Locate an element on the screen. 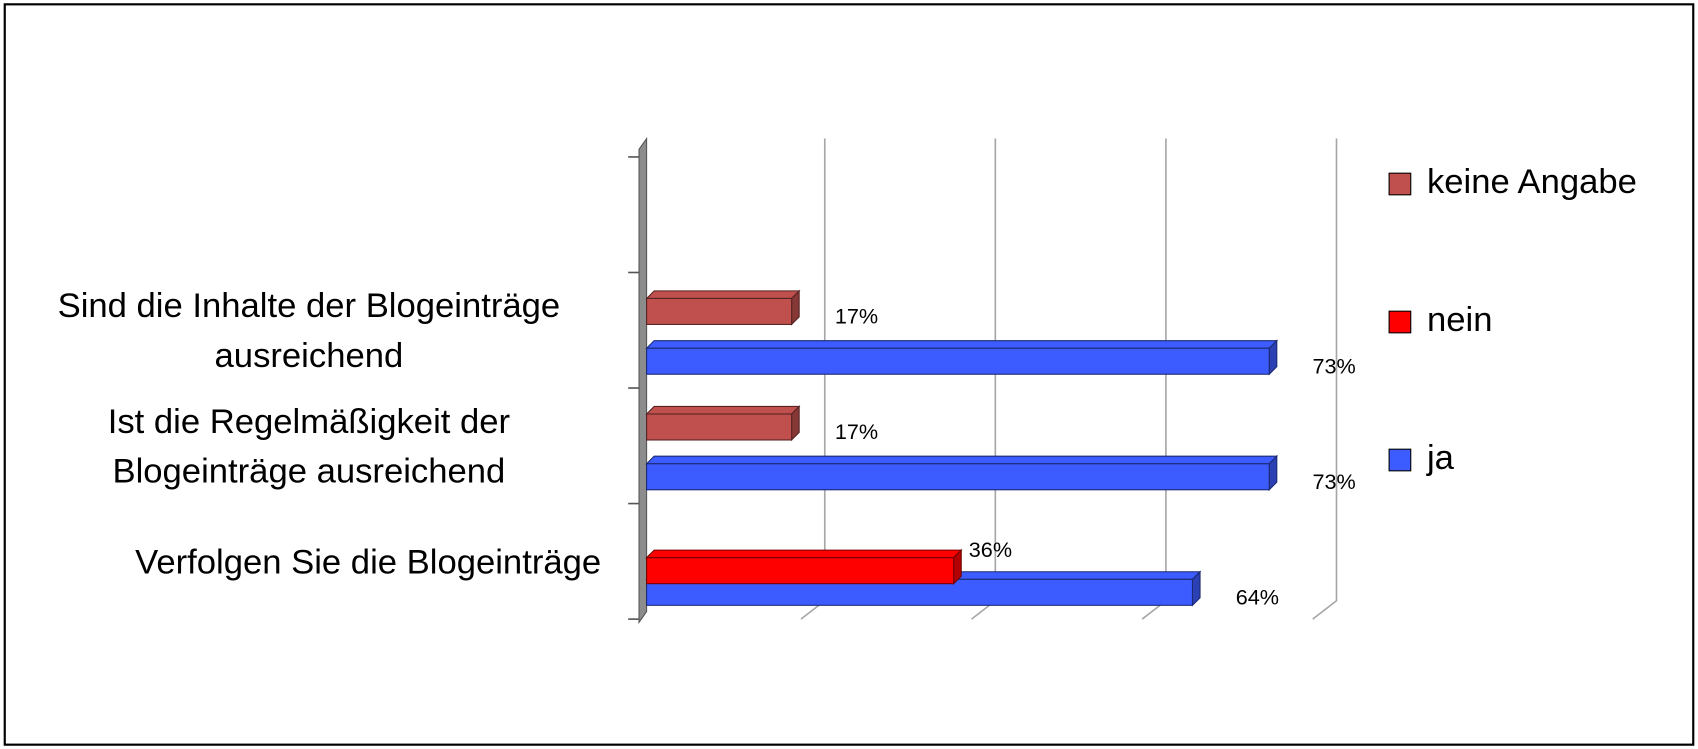  legend-label: nein is located at coordinates (1459, 320).